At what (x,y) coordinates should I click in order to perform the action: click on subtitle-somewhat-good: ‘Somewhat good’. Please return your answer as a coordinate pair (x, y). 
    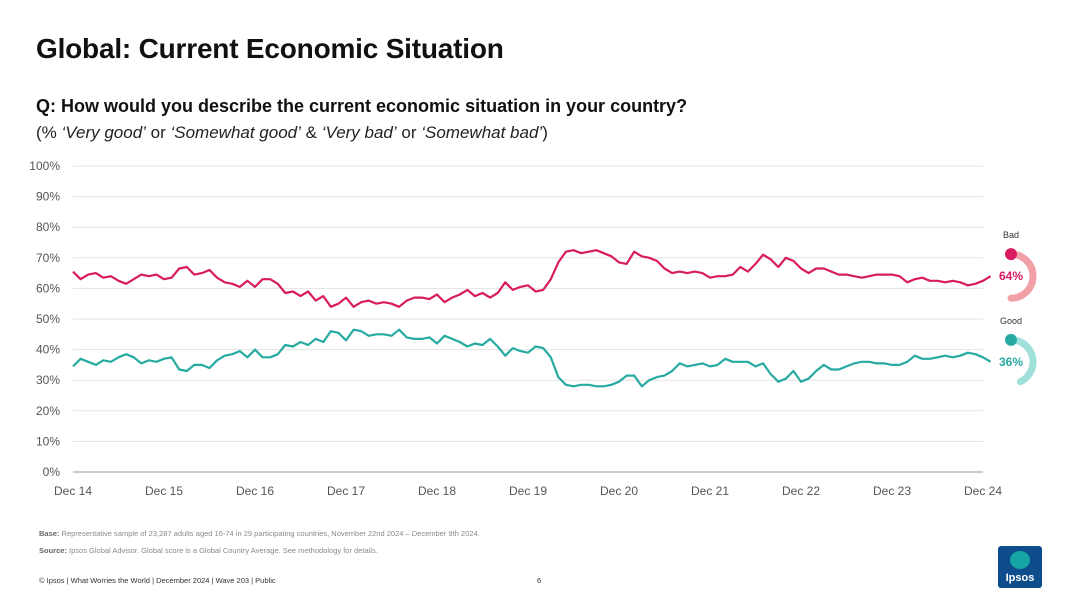
    Looking at the image, I should click on (235, 132).